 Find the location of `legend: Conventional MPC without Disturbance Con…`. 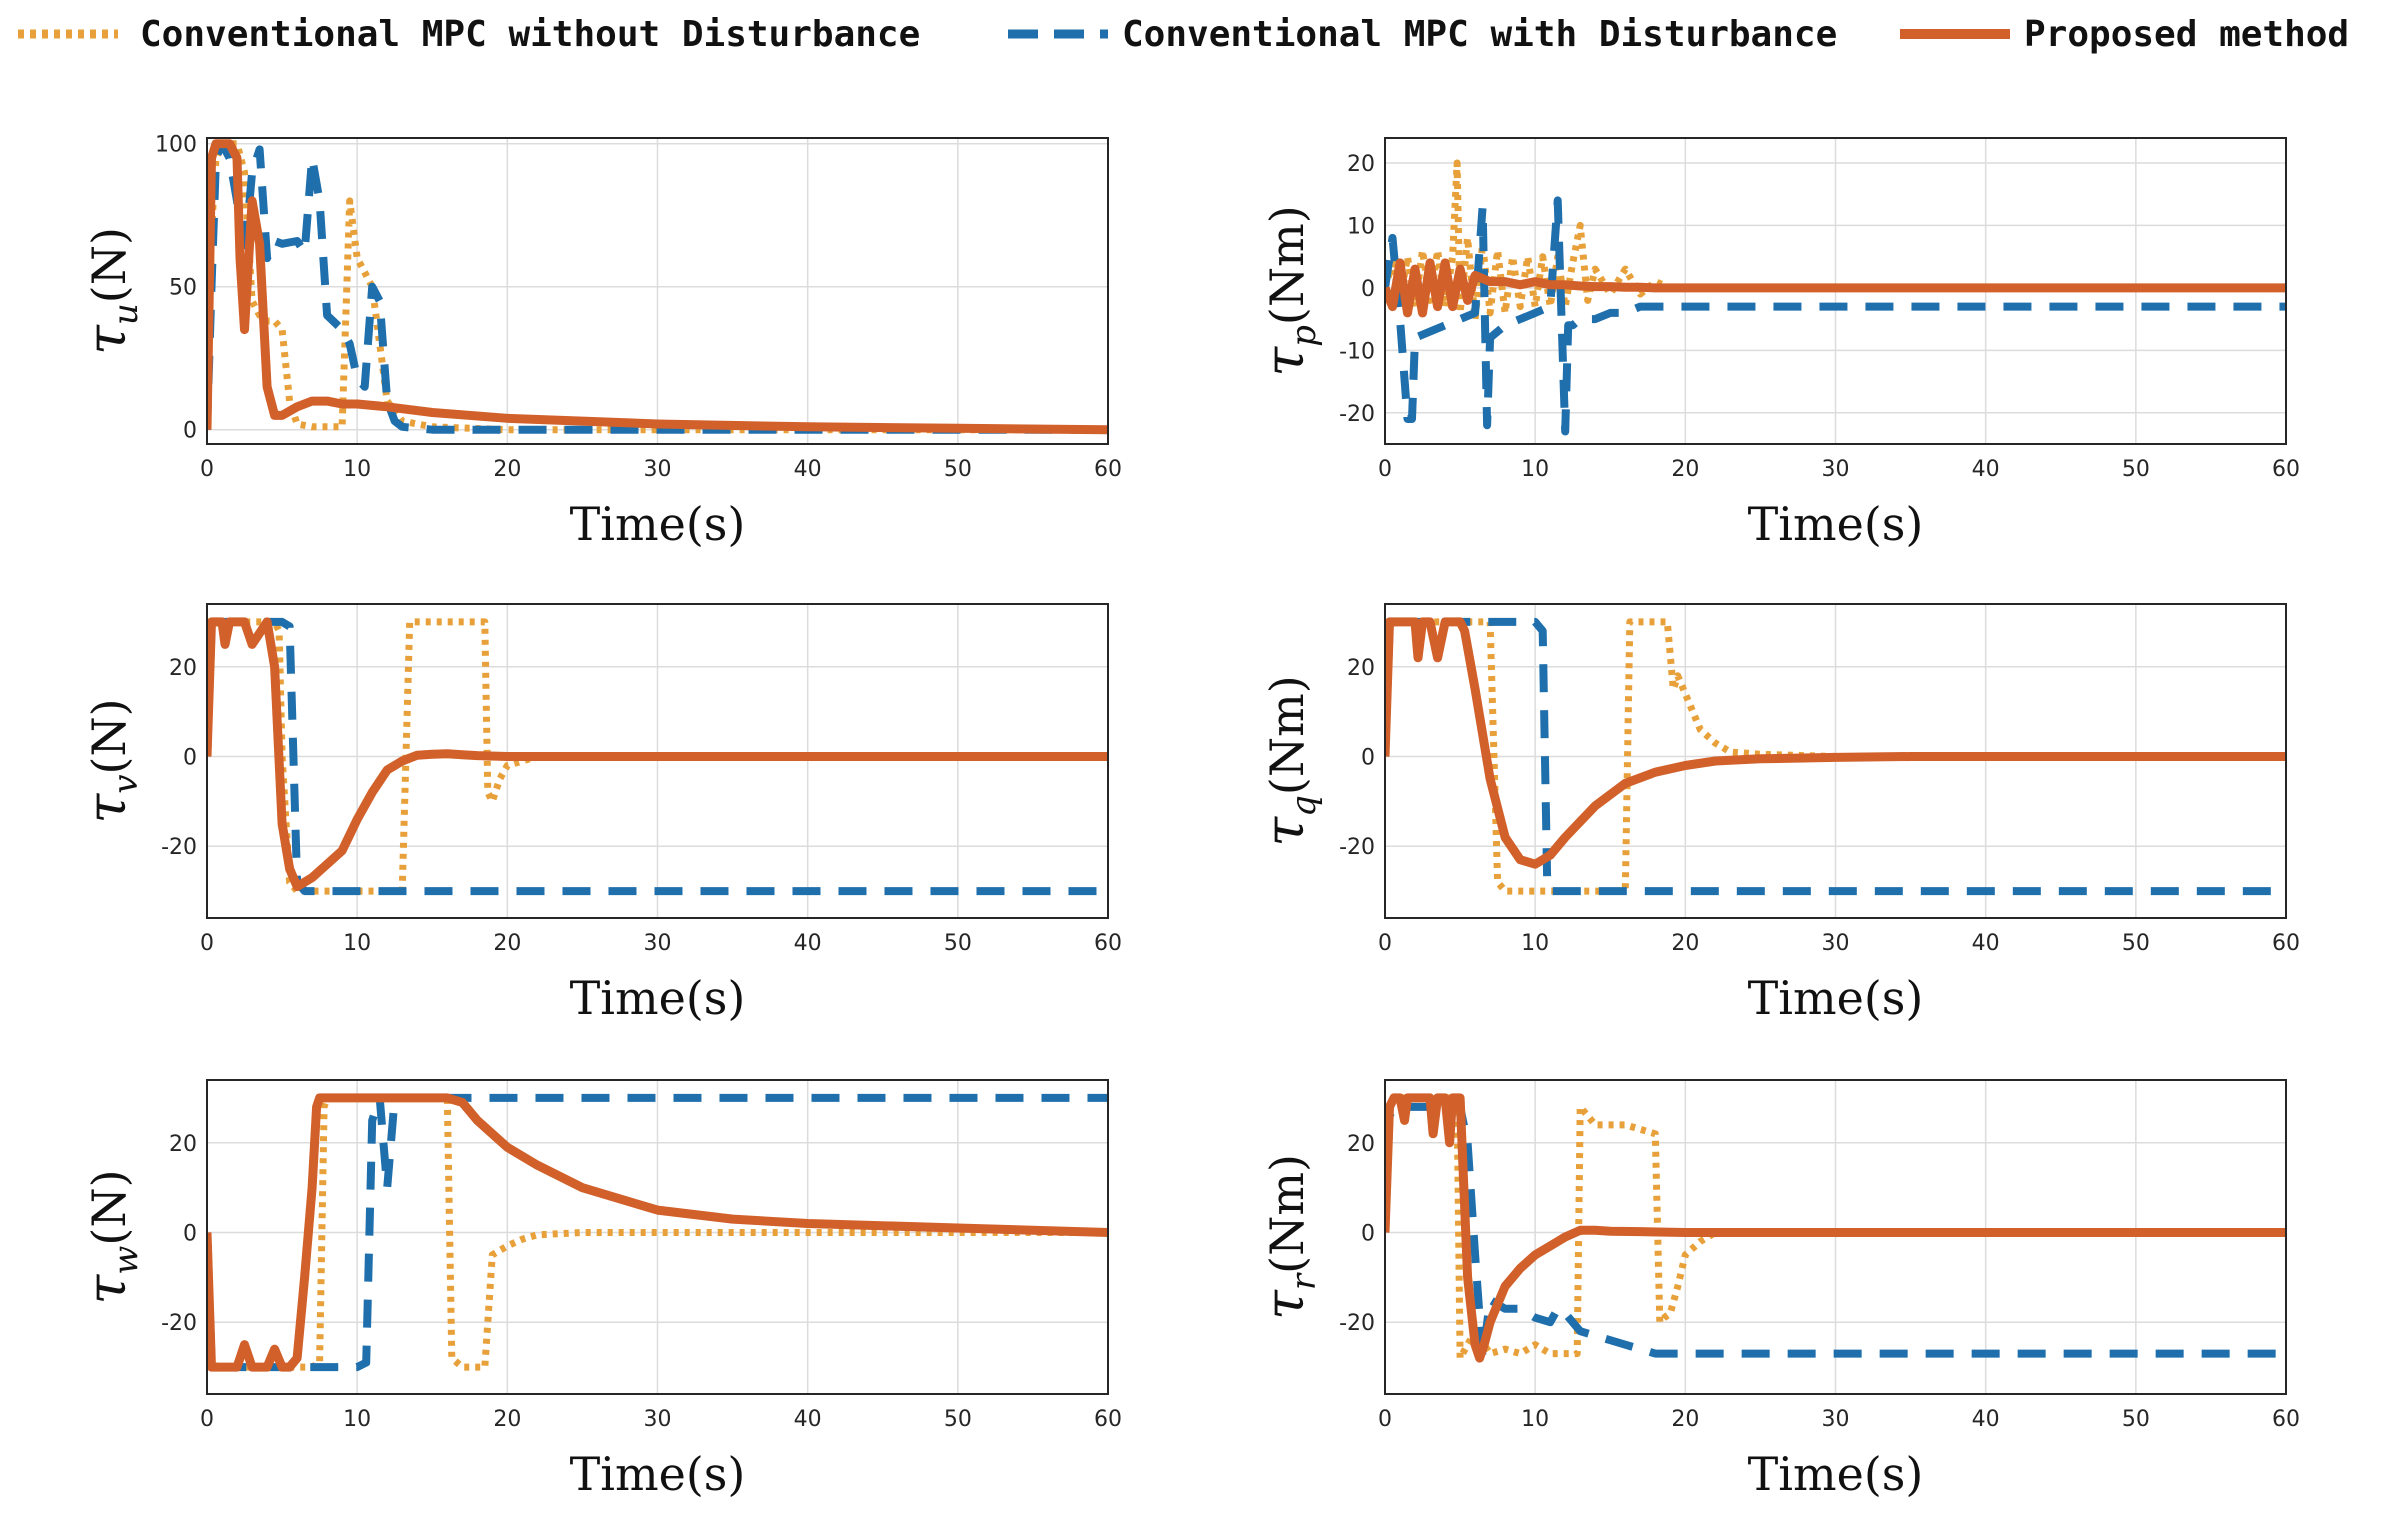

legend: Conventional MPC without Disturbance Con… is located at coordinates (1183, 34).